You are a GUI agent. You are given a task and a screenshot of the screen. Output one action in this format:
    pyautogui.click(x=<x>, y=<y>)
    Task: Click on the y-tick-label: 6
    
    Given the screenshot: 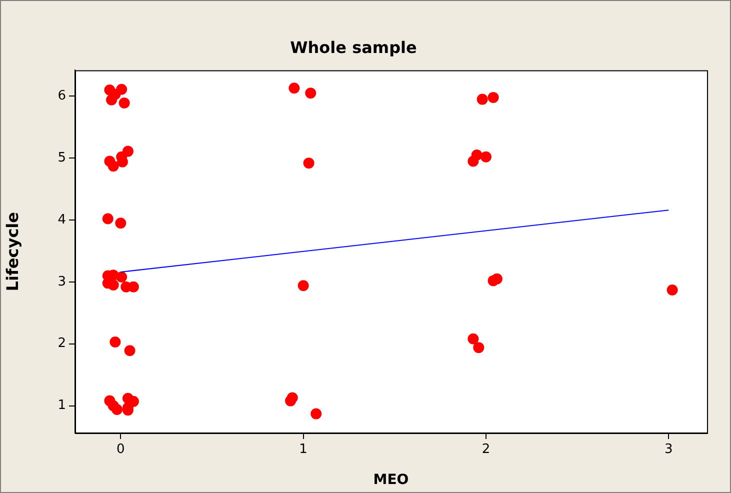 What is the action you would take?
    pyautogui.click(x=62, y=96)
    